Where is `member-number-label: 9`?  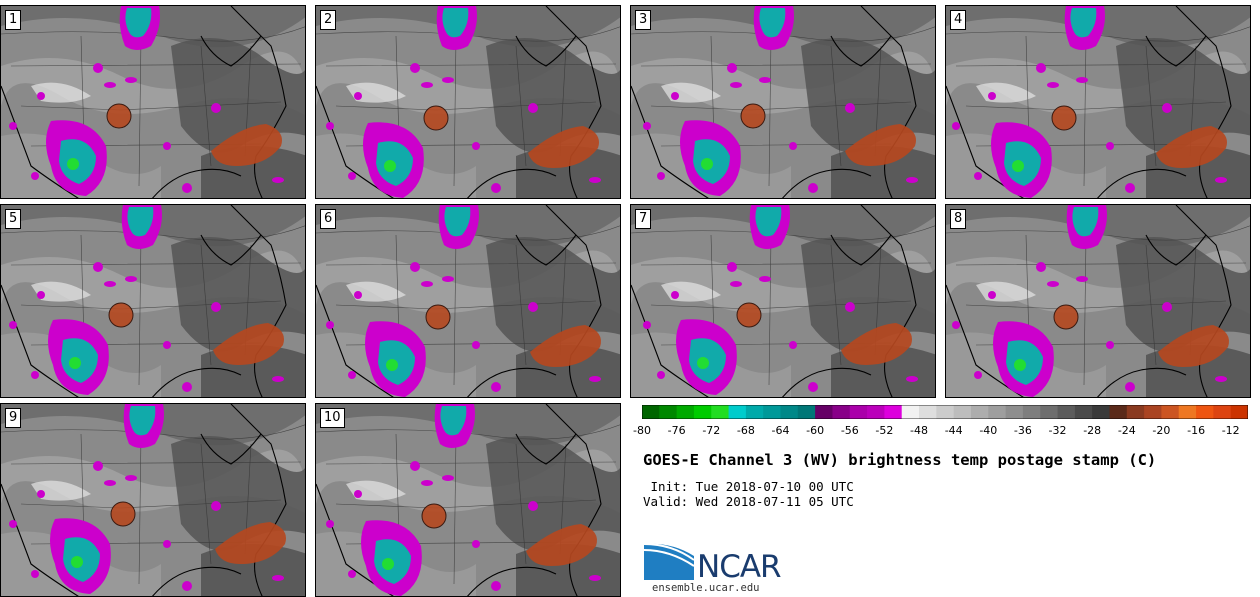 member-number-label: 9 is located at coordinates (13, 418).